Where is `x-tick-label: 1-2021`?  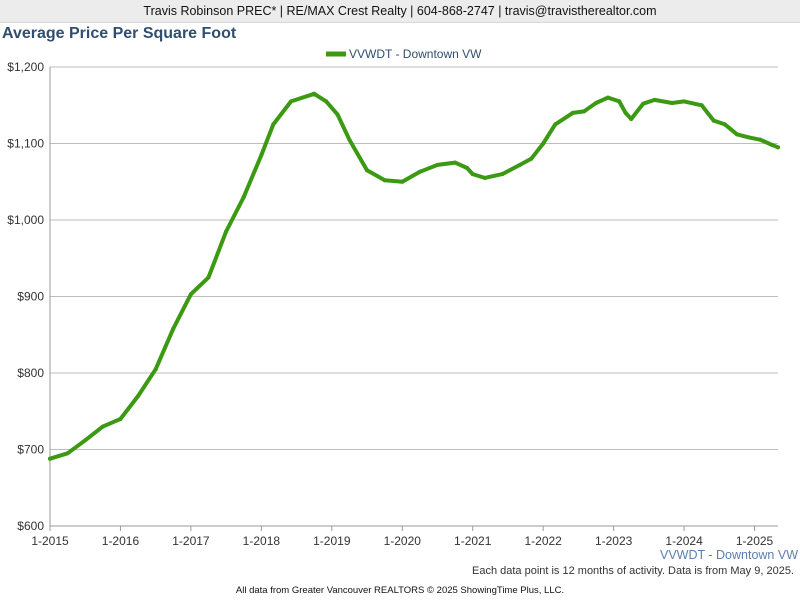
x-tick-label: 1-2021 is located at coordinates (473, 541).